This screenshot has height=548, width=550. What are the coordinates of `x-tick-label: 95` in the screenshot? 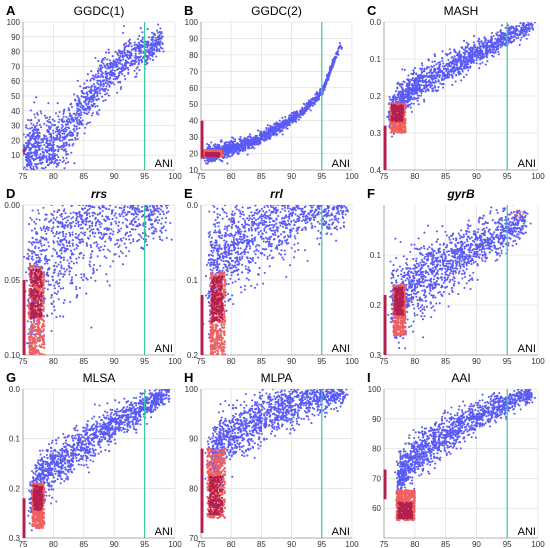 It's located at (144, 176).